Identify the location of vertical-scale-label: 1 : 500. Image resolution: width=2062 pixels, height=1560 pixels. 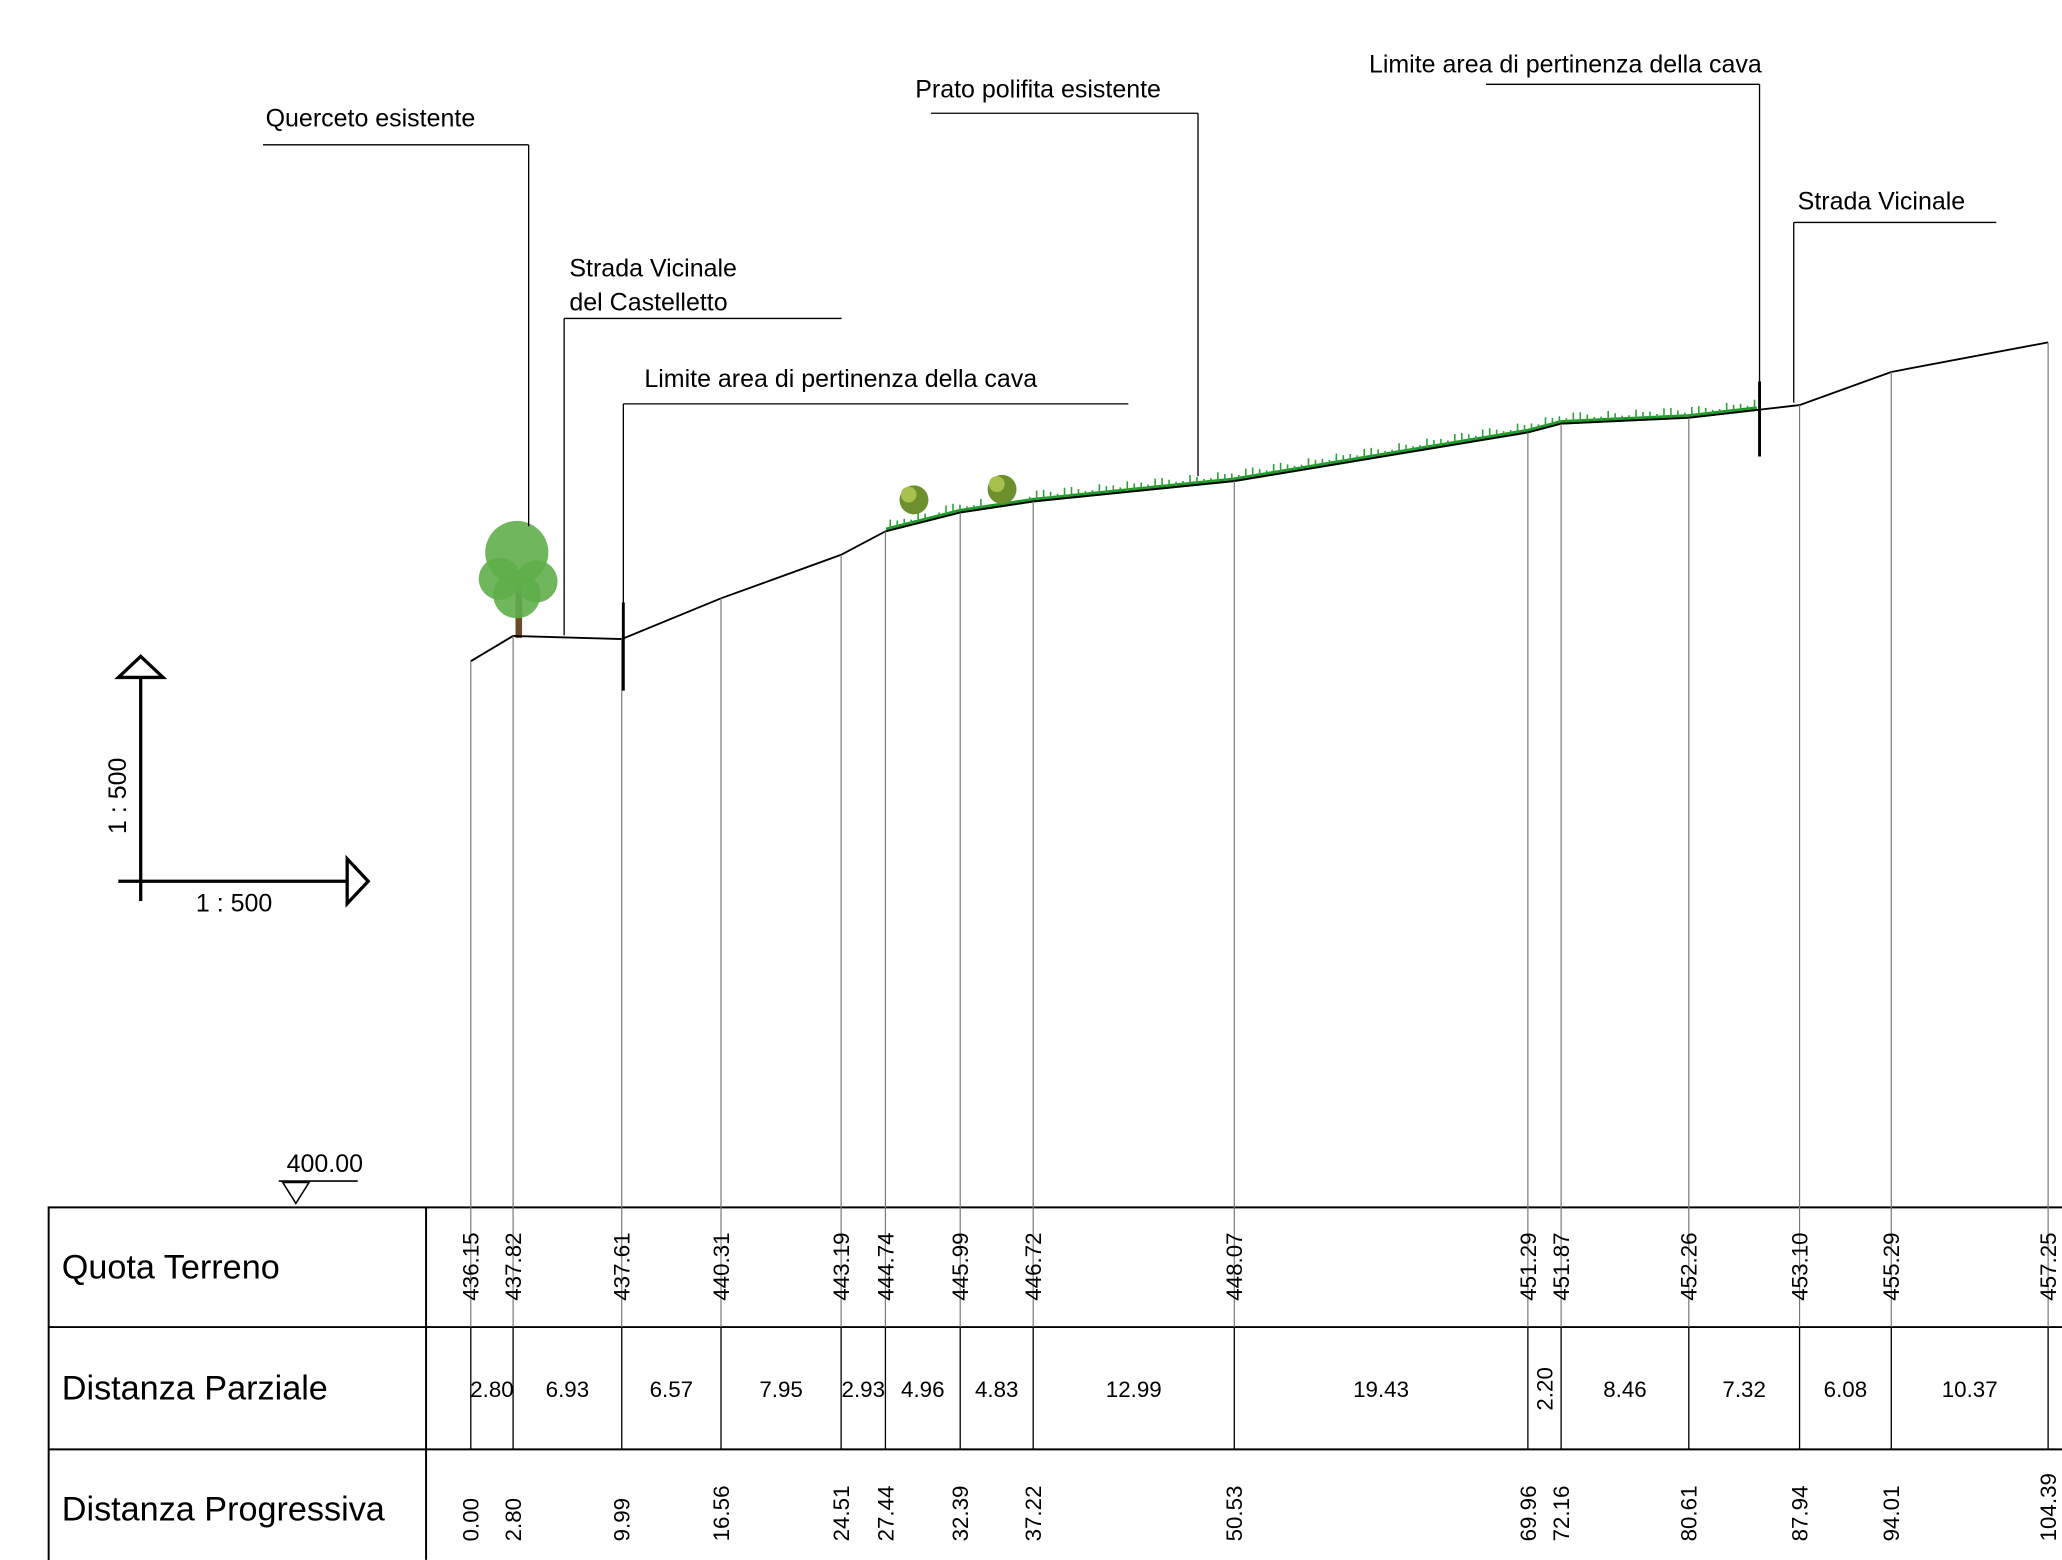
(118, 796).